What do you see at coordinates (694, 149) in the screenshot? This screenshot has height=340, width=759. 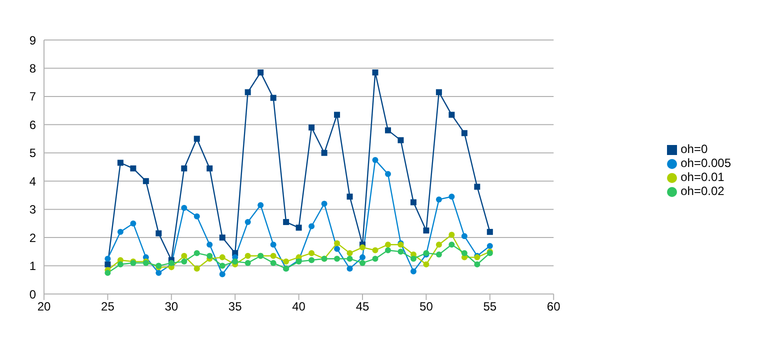 I see `legend-label: oh=0` at bounding box center [694, 149].